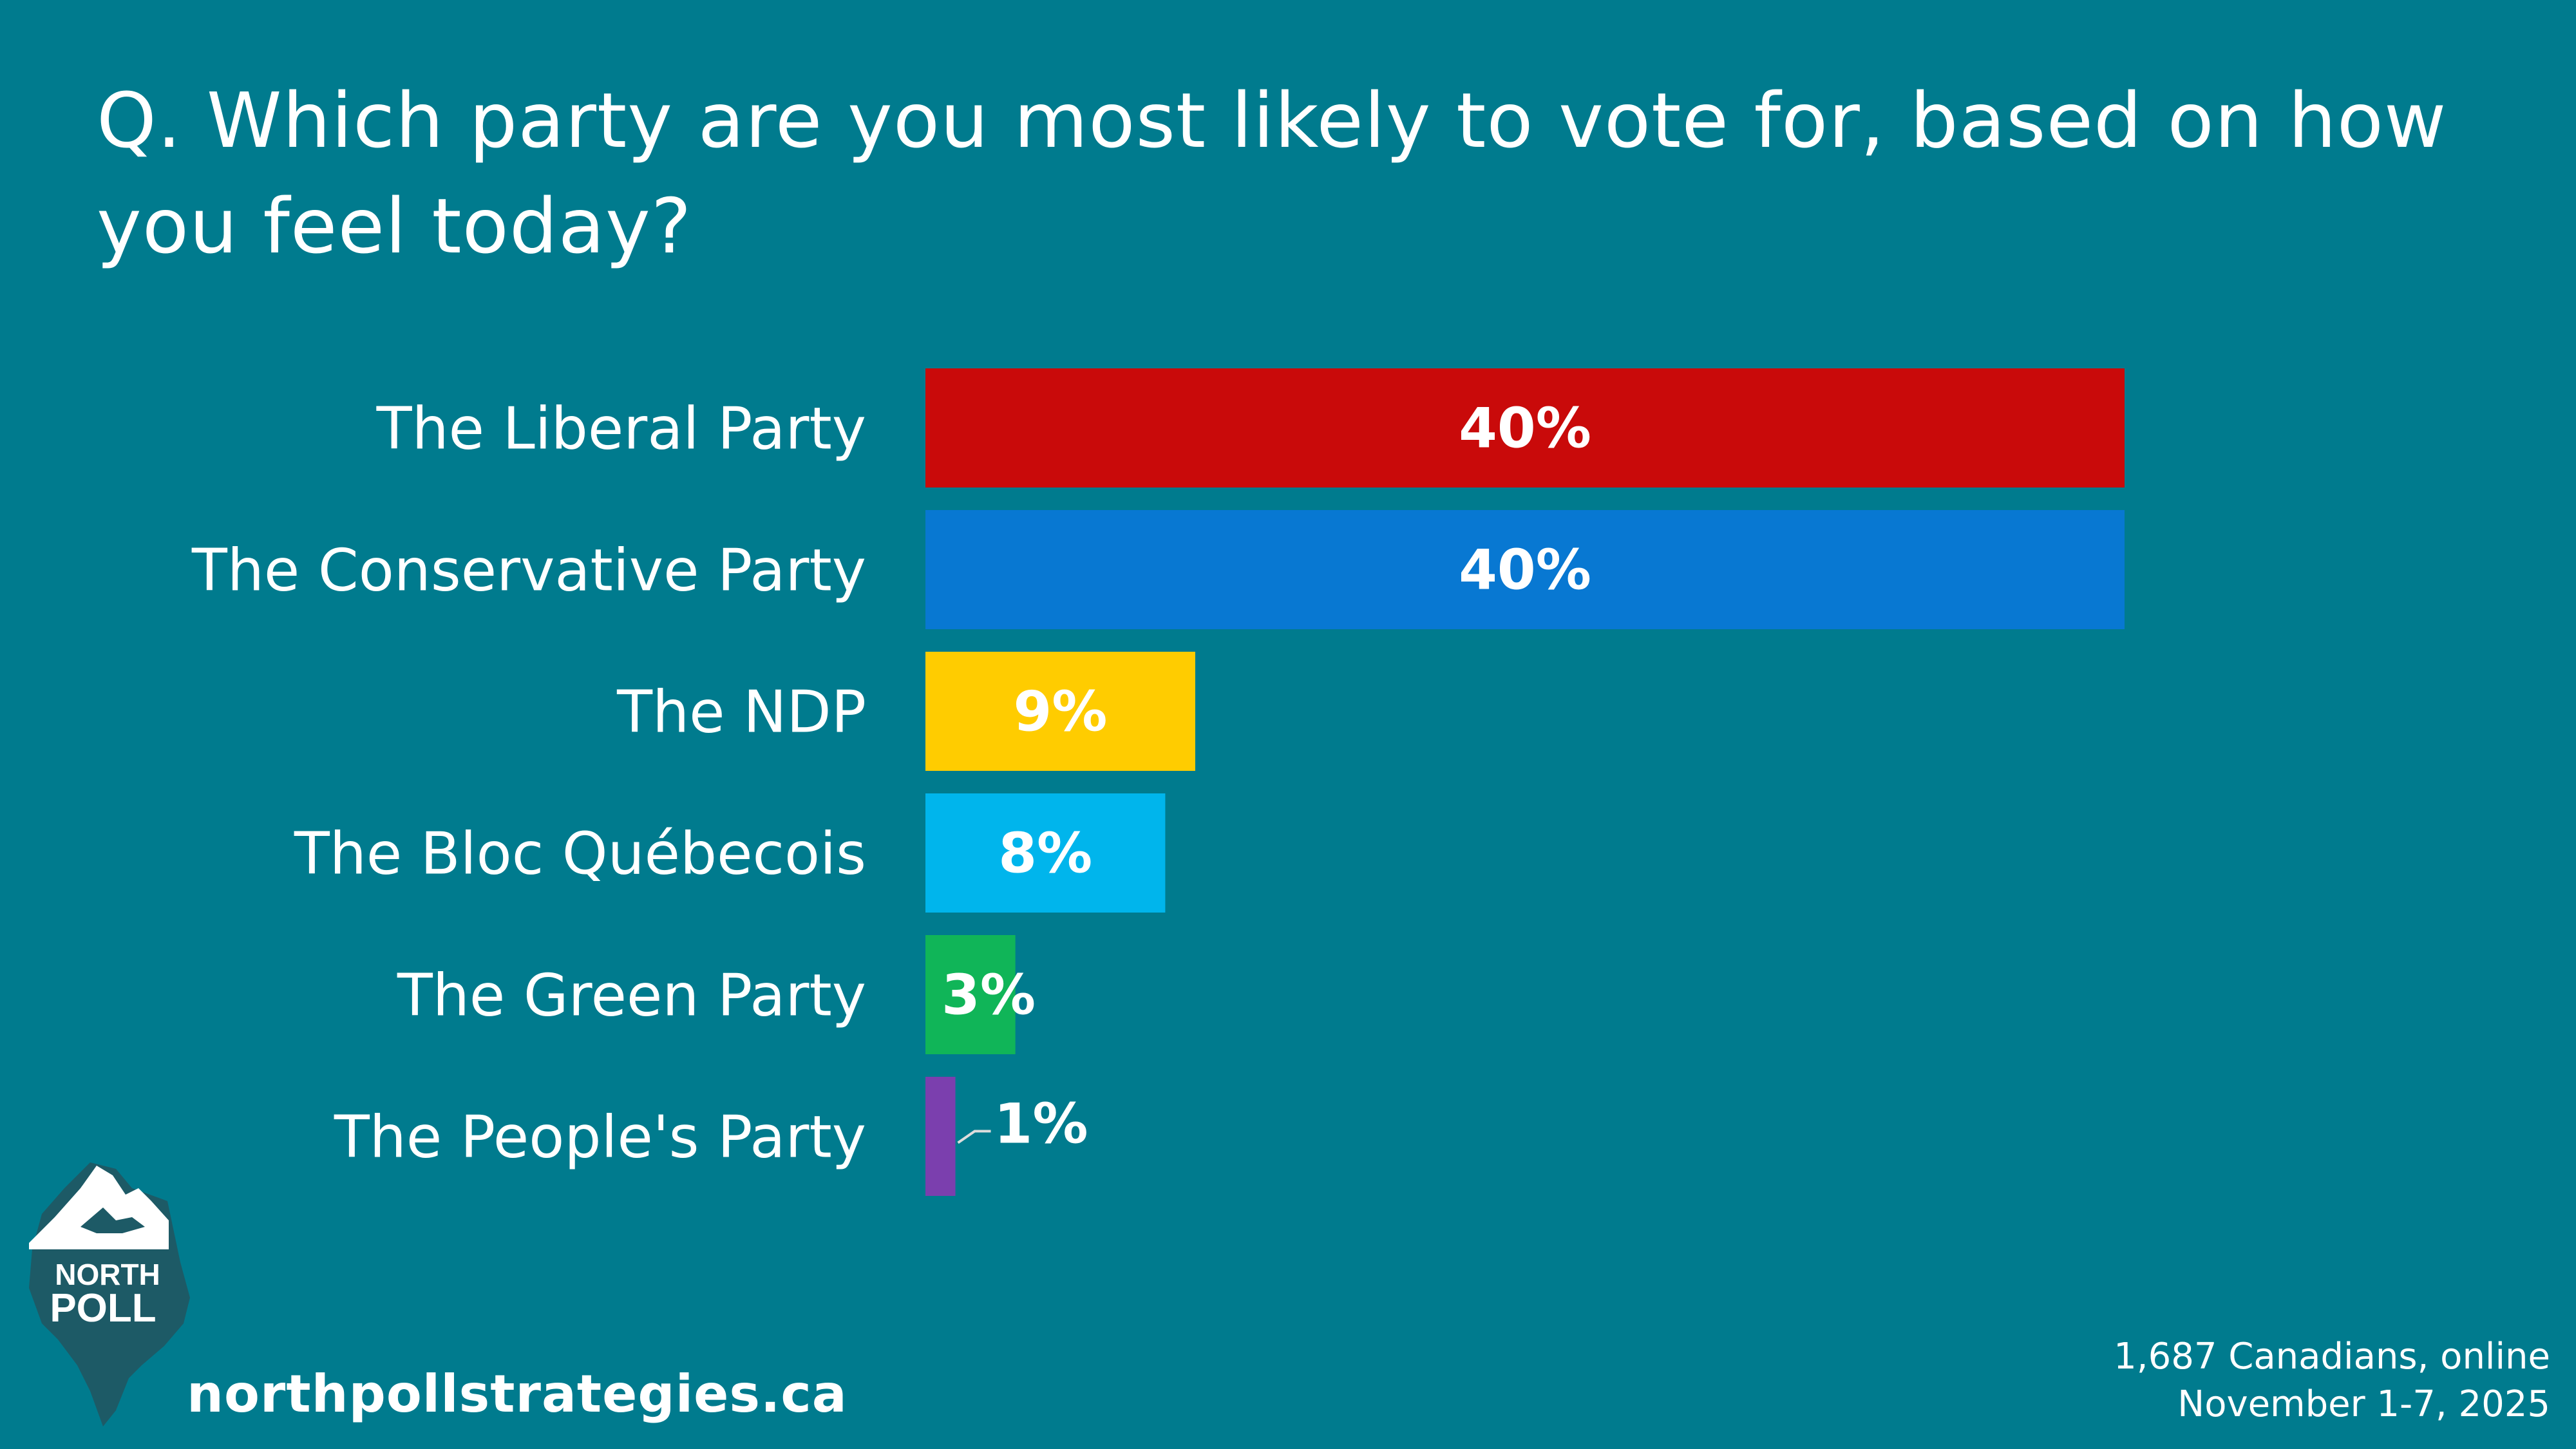  Describe the element at coordinates (108, 1274) in the screenshot. I see `logo-text-north: NORTH` at that location.